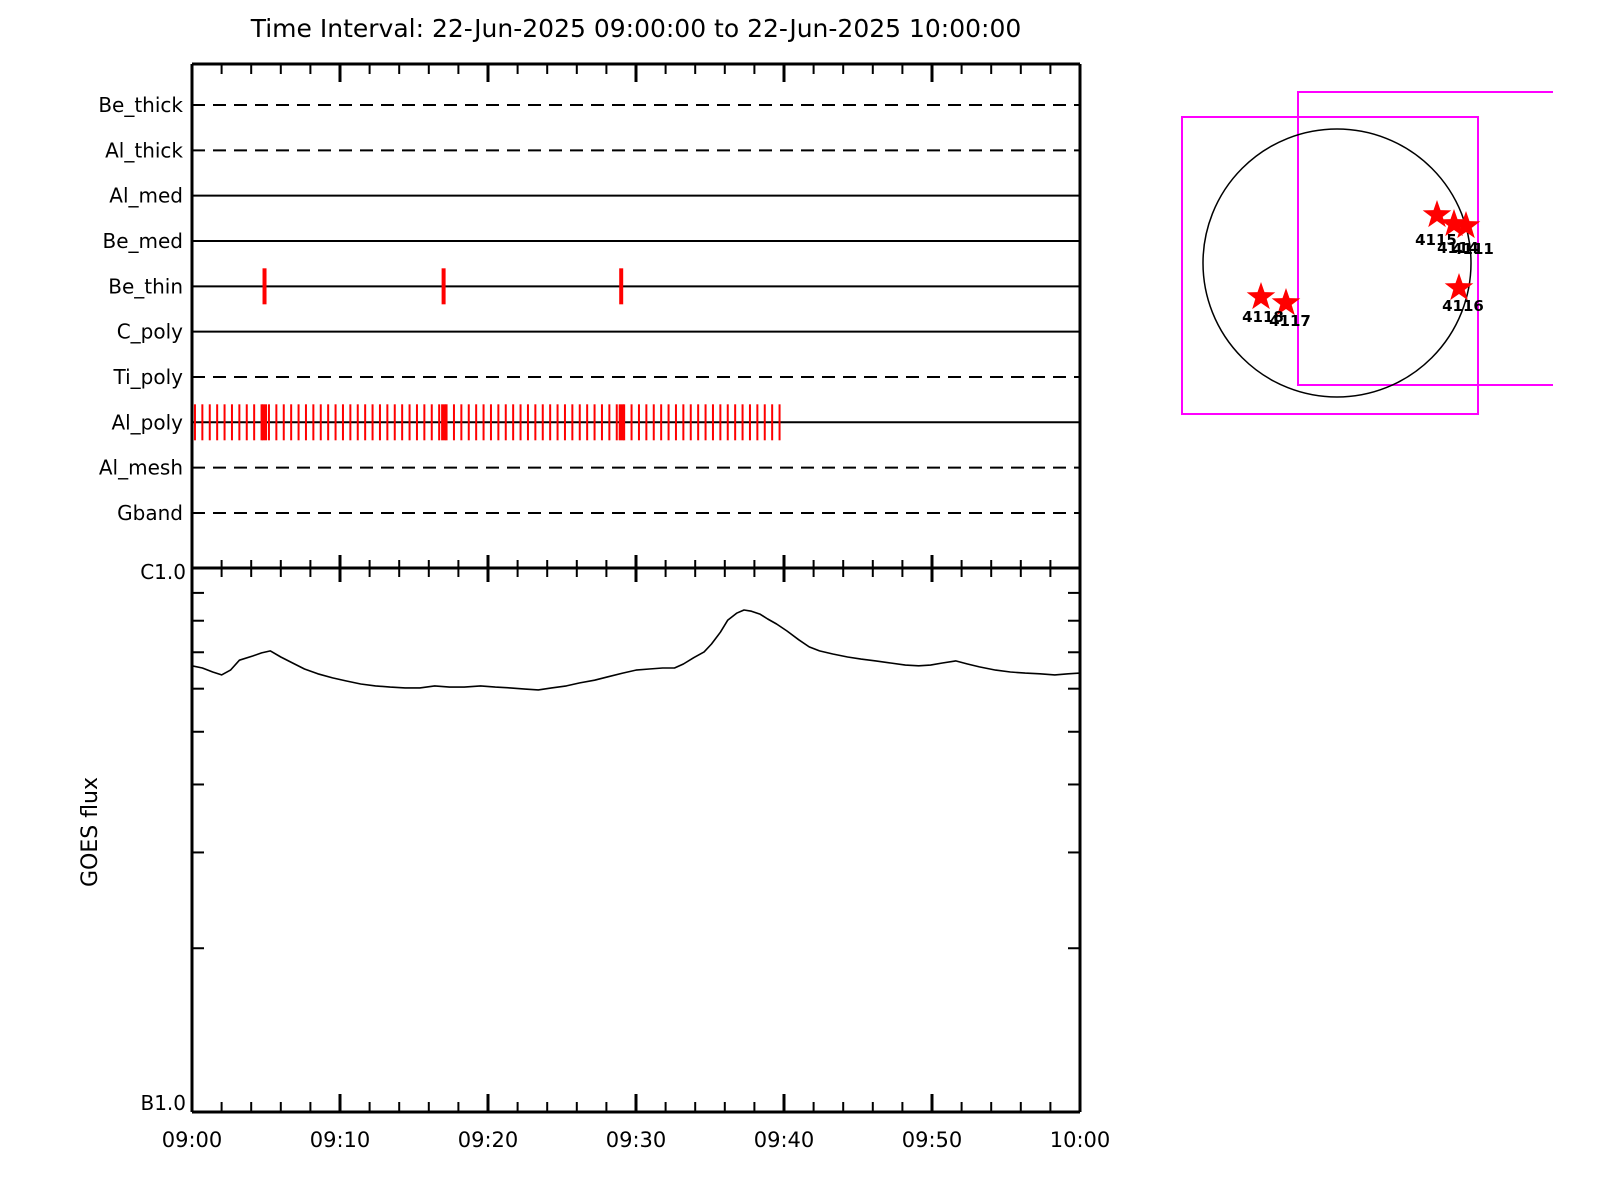 The image size is (1600, 1200). Describe the element at coordinates (636, 650) in the screenshot. I see `goes-flux-curve` at that location.